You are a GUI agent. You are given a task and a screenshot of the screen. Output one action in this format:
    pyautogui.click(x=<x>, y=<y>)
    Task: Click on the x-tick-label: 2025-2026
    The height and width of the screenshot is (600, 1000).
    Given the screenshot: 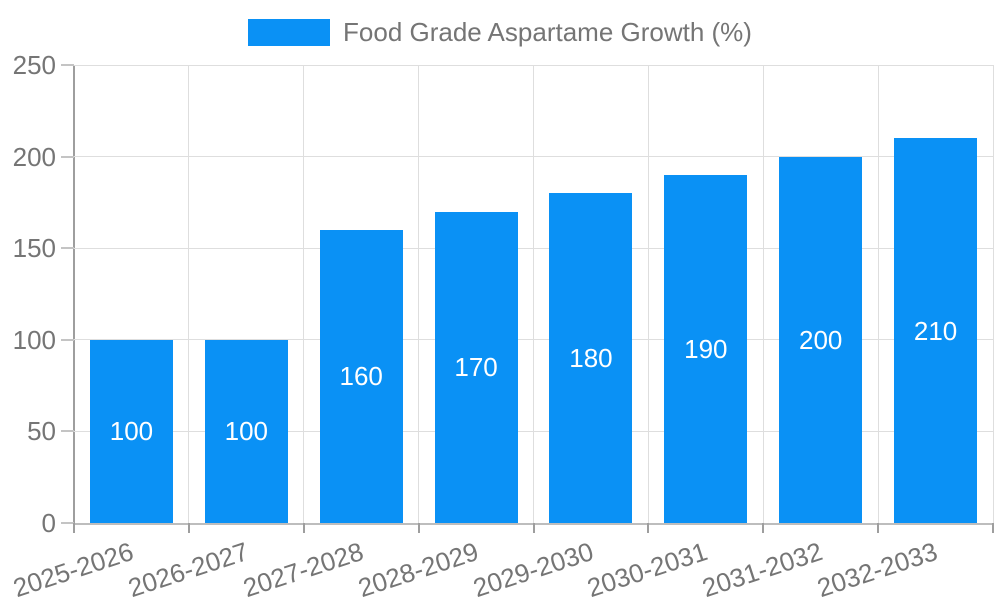 What is the action you would take?
    pyautogui.click(x=73, y=568)
    